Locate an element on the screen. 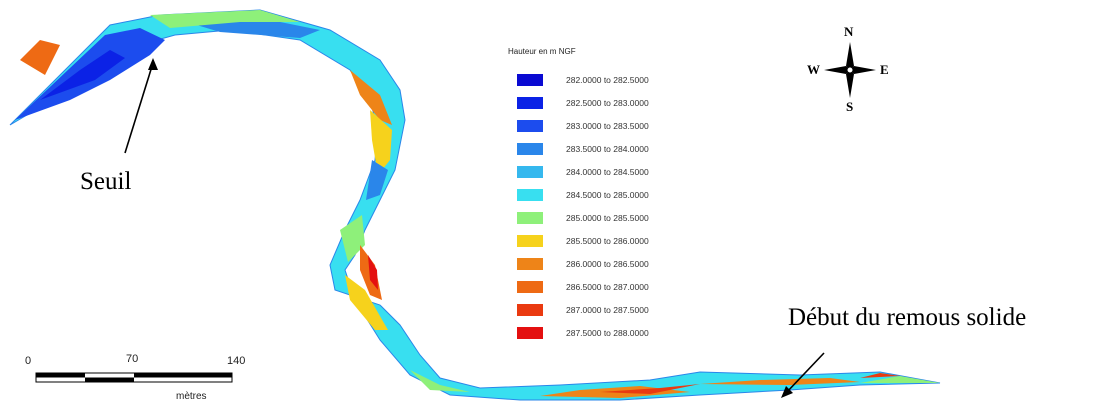 The width and height of the screenshot is (1098, 410). legend-entry: 285.0000 to 285.5000 is located at coordinates (617, 218).